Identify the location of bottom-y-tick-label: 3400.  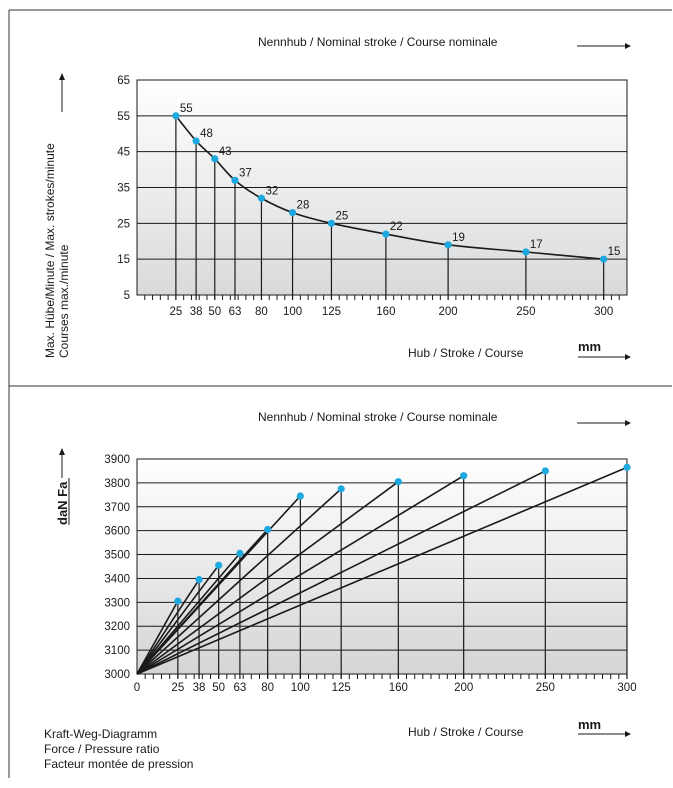
(117, 579).